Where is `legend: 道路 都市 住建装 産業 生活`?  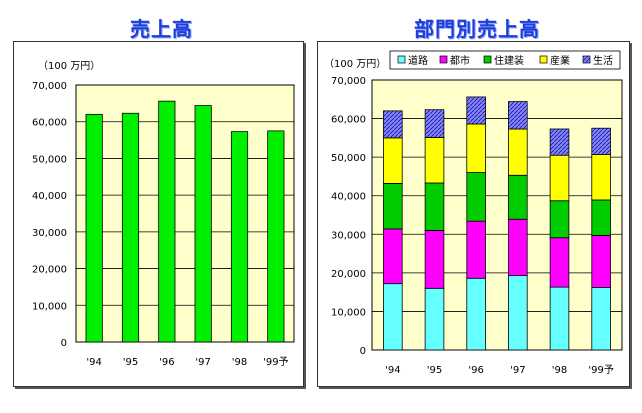
legend: 道路 都市 住建装 産業 生活 is located at coordinates (505, 60).